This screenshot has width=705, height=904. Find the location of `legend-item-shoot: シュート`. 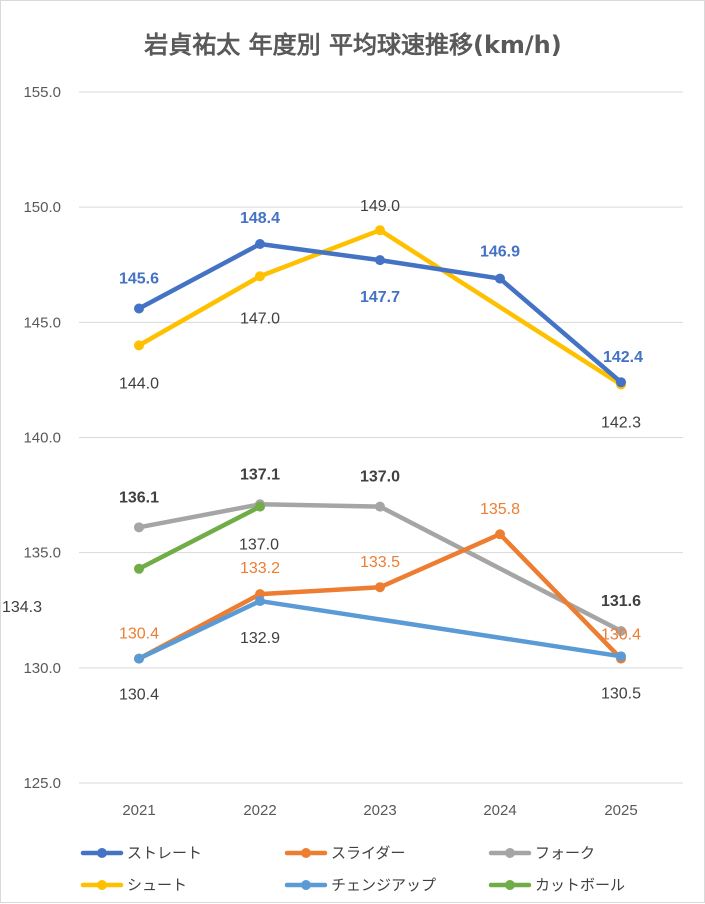

legend-item-shoot: シュート is located at coordinates (133, 885).